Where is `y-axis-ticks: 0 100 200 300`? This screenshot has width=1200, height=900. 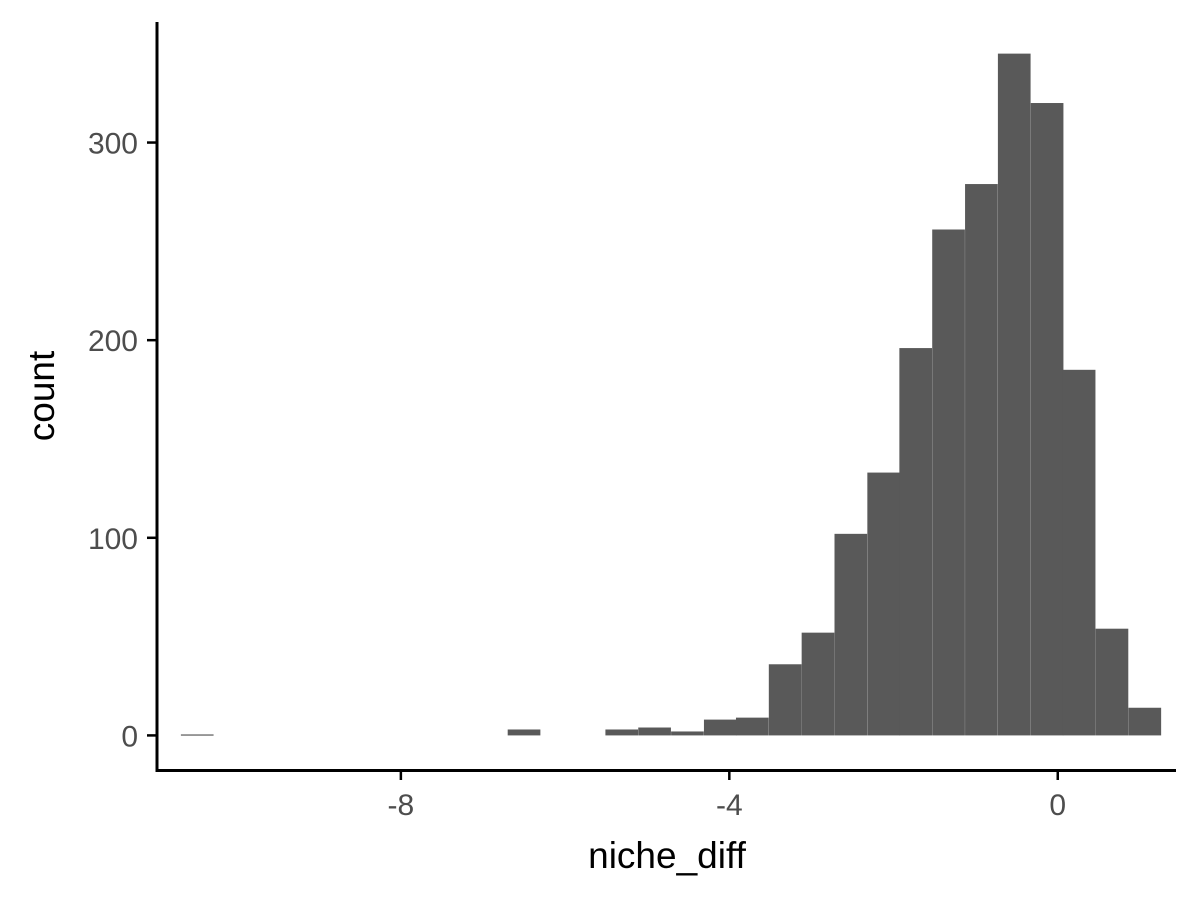
y-axis-ticks: 0 100 200 300 is located at coordinates (122, 440).